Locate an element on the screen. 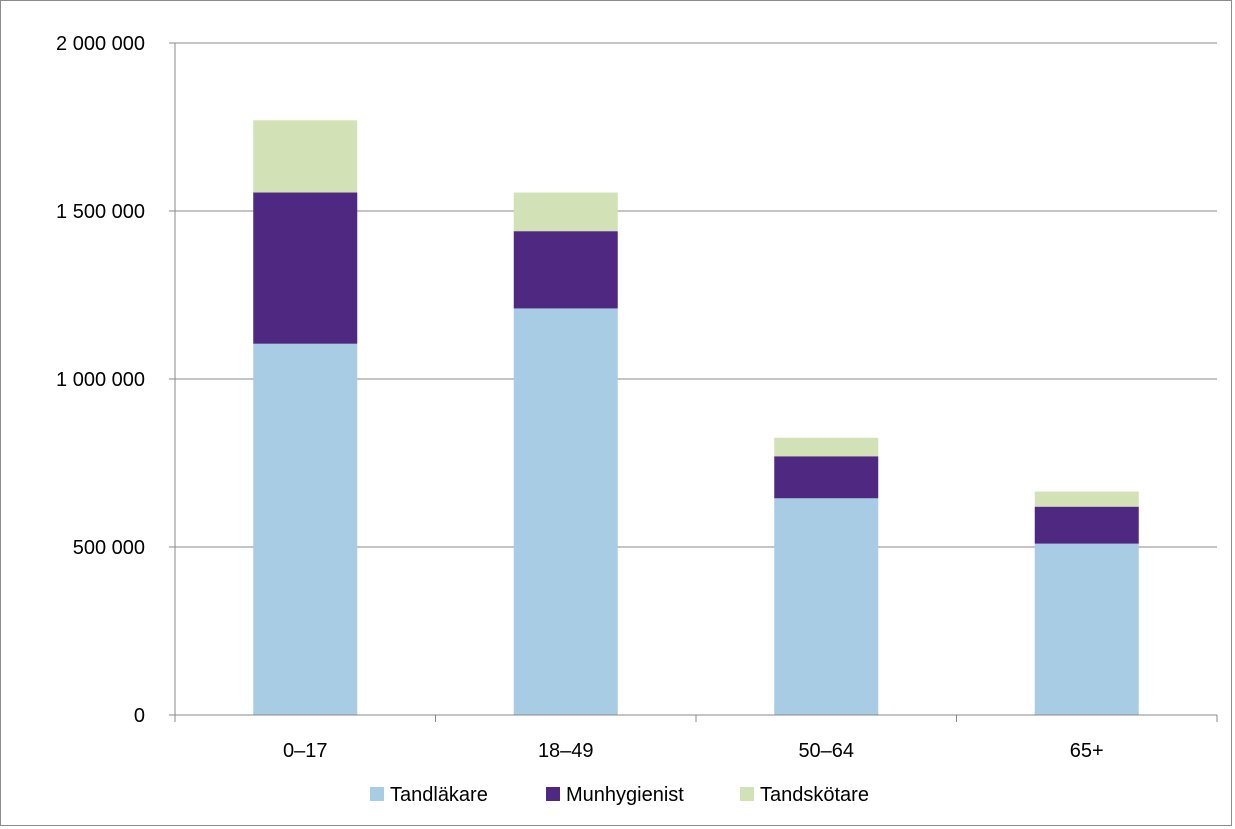 This screenshot has width=1235, height=829. x-tick-label: 18–49 is located at coordinates (566, 751).